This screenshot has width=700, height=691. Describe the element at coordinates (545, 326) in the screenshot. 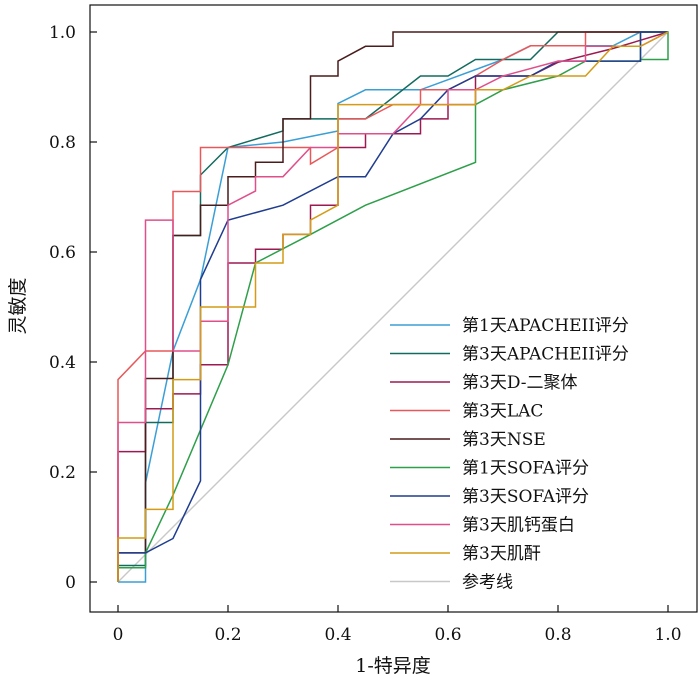

I see `legend-label: 第1天APACHEII评分` at that location.